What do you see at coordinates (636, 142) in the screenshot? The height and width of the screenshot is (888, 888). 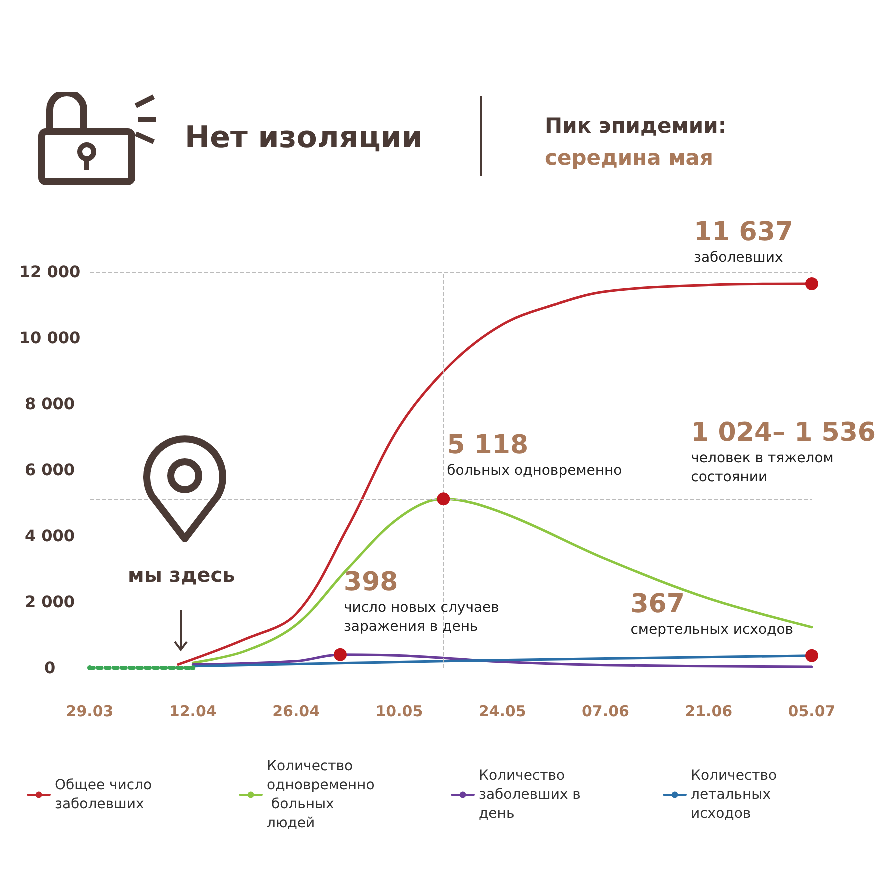 I see `chart-subtitle: Пик эпидемии: середина мая` at bounding box center [636, 142].